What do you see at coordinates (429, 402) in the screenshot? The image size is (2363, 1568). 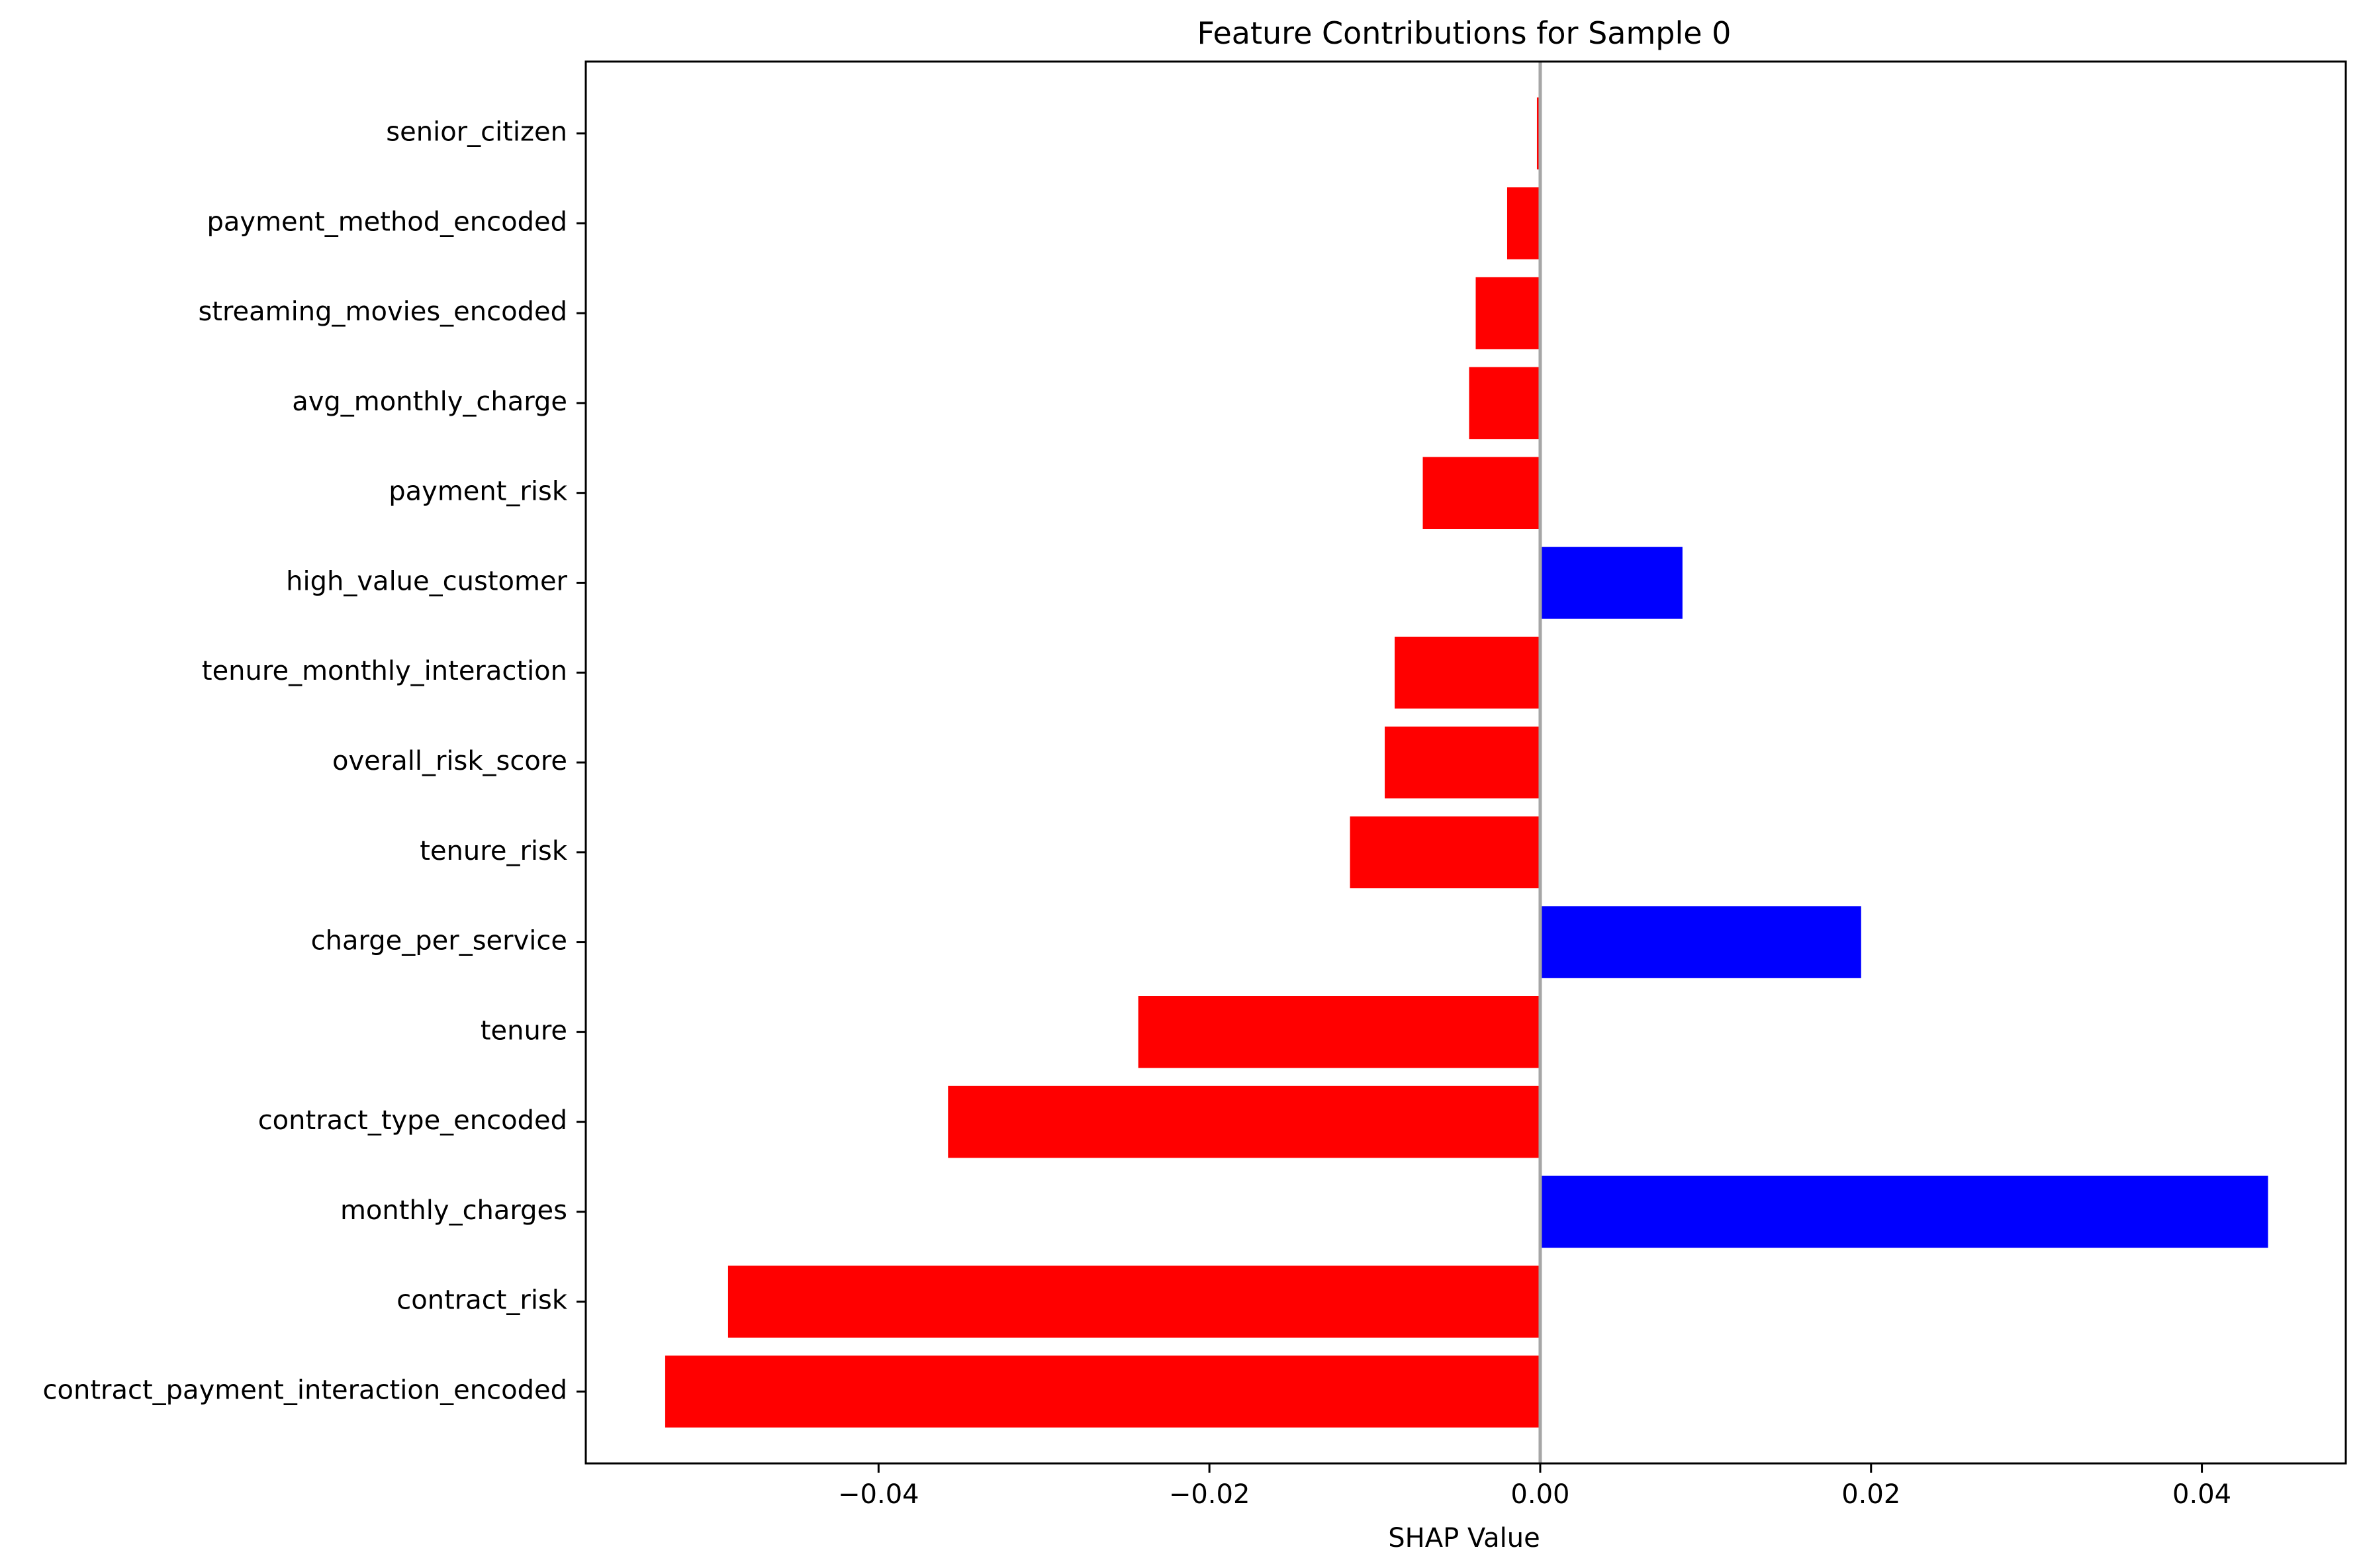 I see `y-tick-label: avg_monthly_charge` at bounding box center [429, 402].